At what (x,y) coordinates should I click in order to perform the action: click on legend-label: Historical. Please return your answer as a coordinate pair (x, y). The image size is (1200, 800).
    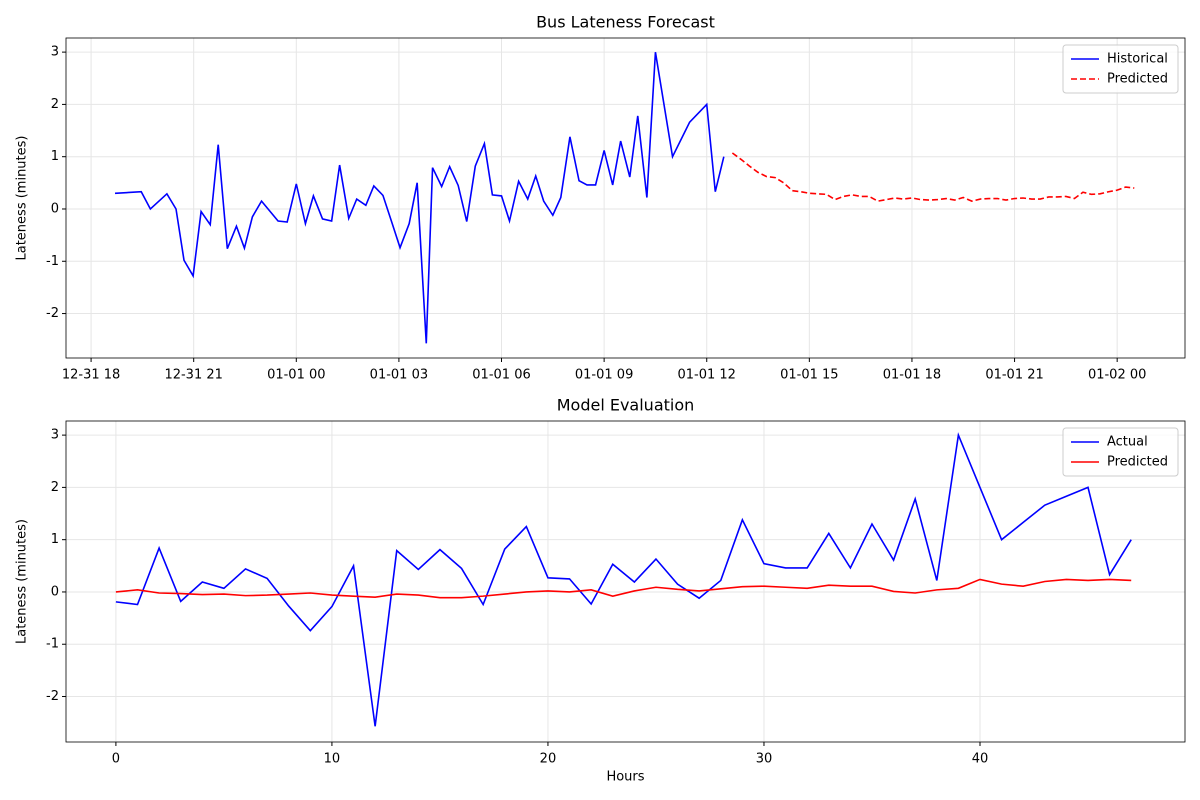
    Looking at the image, I should click on (1137, 59).